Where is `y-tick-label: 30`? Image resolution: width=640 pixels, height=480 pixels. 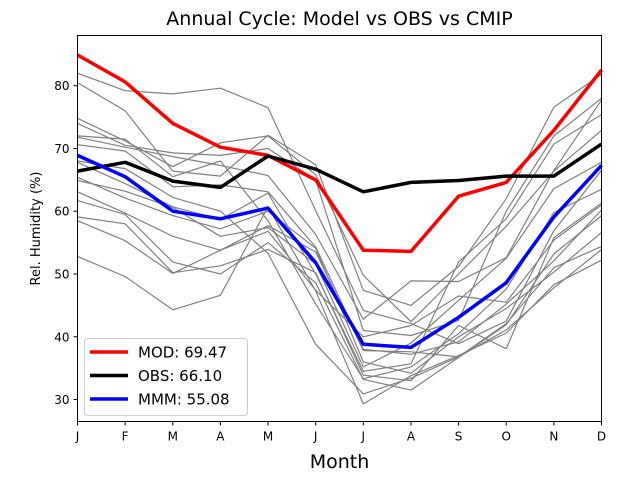
y-tick-label: 30 is located at coordinates (61, 400).